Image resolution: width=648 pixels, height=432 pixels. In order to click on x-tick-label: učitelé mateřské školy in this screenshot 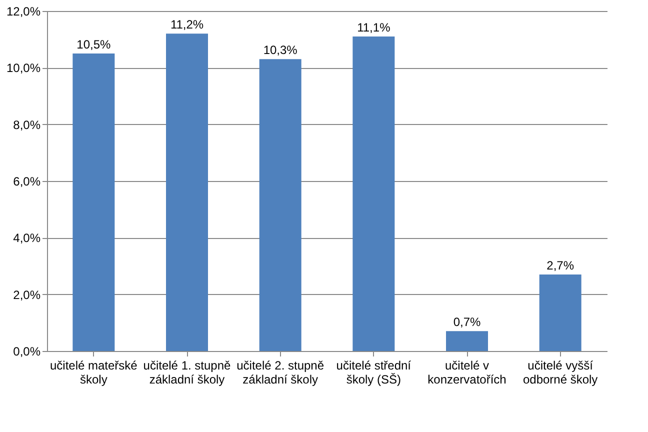, I will do `click(94, 372)`.